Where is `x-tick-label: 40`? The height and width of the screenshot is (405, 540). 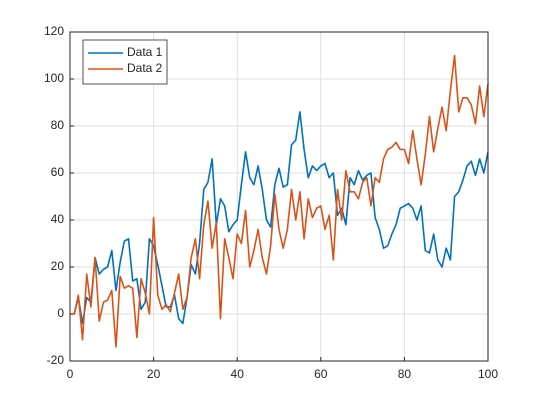 x-tick-label: 40 is located at coordinates (238, 374).